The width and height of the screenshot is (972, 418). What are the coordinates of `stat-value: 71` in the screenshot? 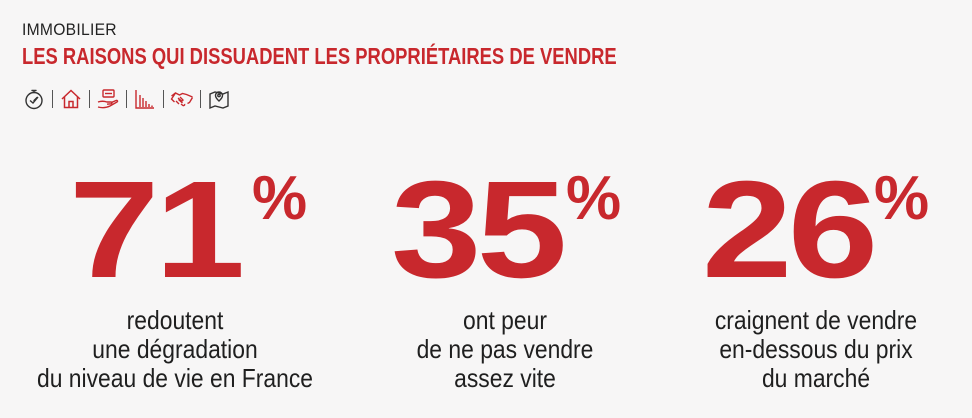 It's located at (157, 230).